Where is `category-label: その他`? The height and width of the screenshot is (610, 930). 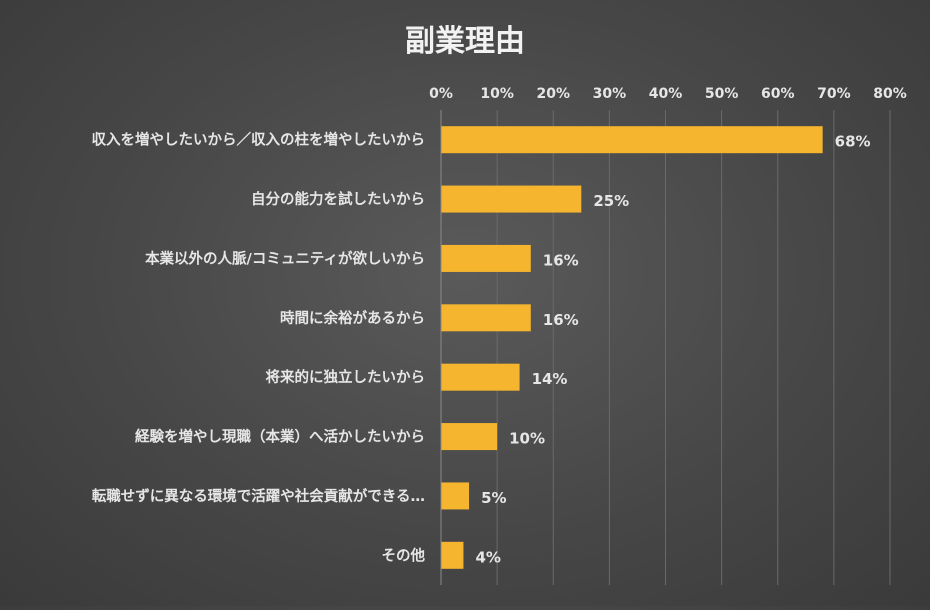 category-label: その他 is located at coordinates (404, 555).